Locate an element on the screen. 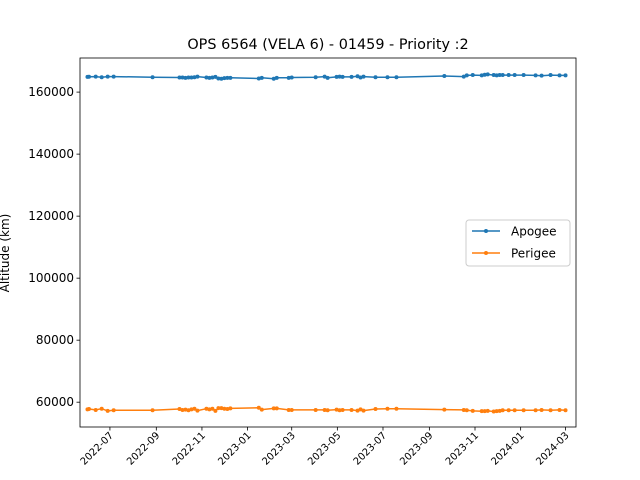 The height and width of the screenshot is (480, 640). y-axis: 60000 80000 100000 120000 140000 160000 is located at coordinates (54, 247).